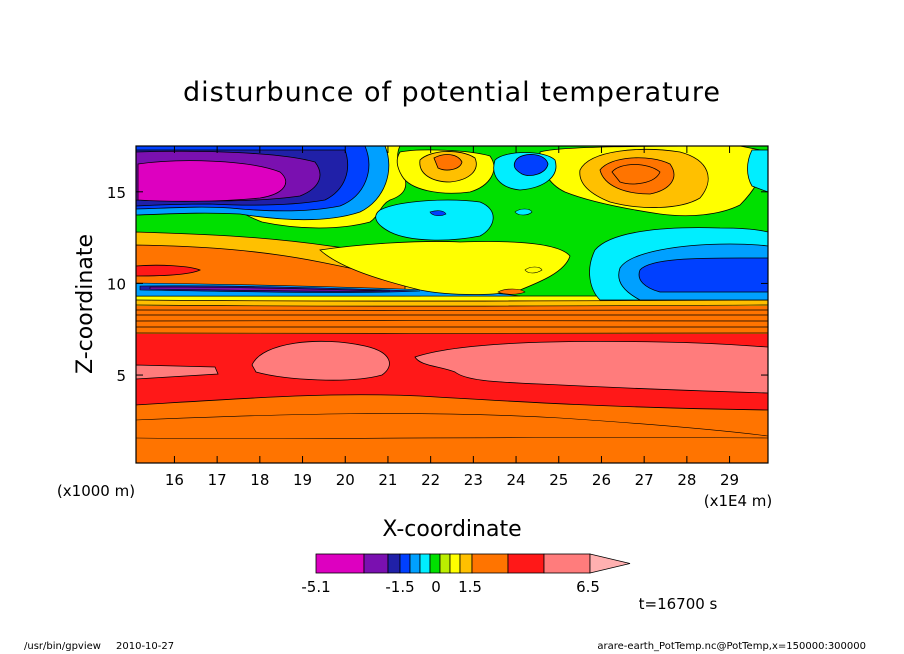 This screenshot has height=654, width=904. What do you see at coordinates (116, 193) in the screenshot?
I see `y-tick-label: 15` at bounding box center [116, 193].